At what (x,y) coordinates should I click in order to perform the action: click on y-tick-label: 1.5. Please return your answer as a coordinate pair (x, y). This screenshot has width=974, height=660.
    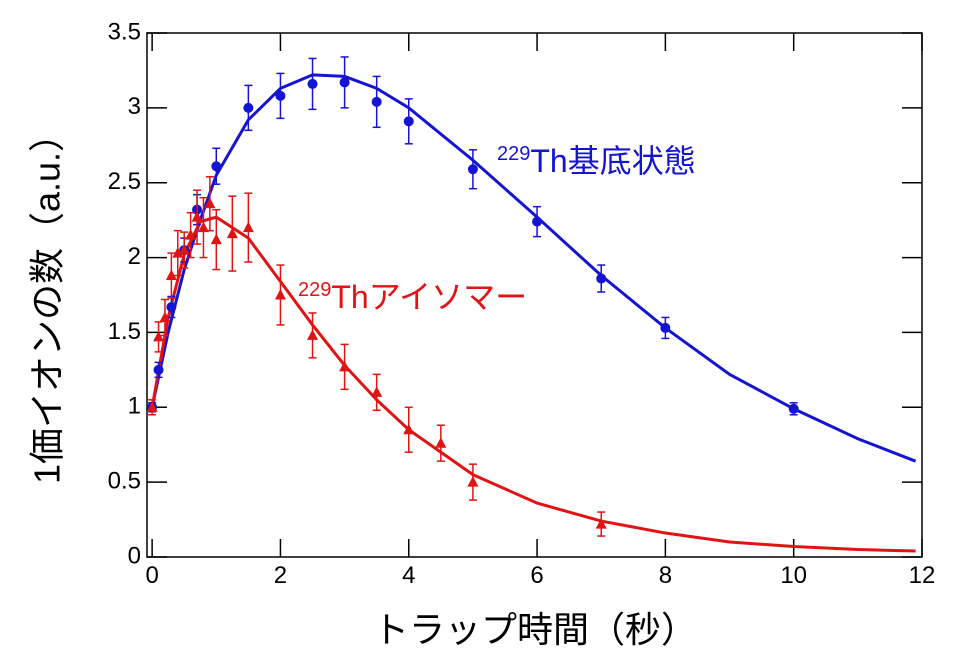
    Looking at the image, I should click on (124, 331).